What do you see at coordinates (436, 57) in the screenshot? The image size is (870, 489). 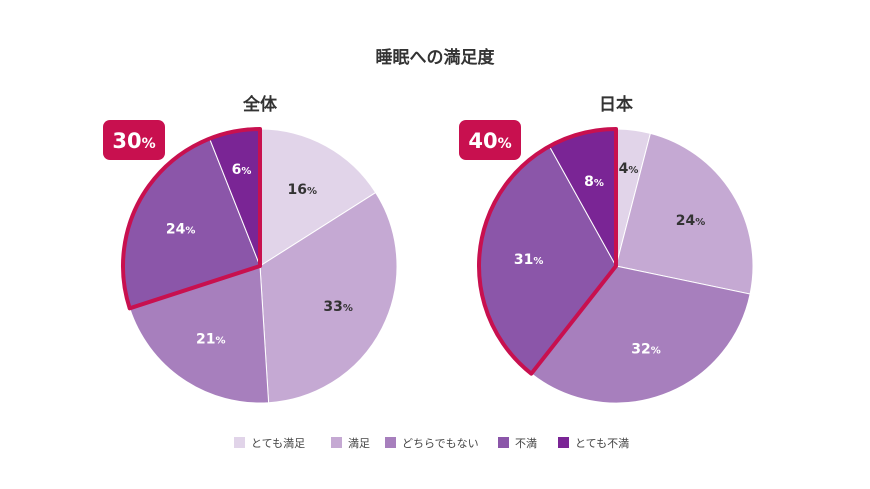 I see `chart-title: 睡眠への満足度` at bounding box center [436, 57].